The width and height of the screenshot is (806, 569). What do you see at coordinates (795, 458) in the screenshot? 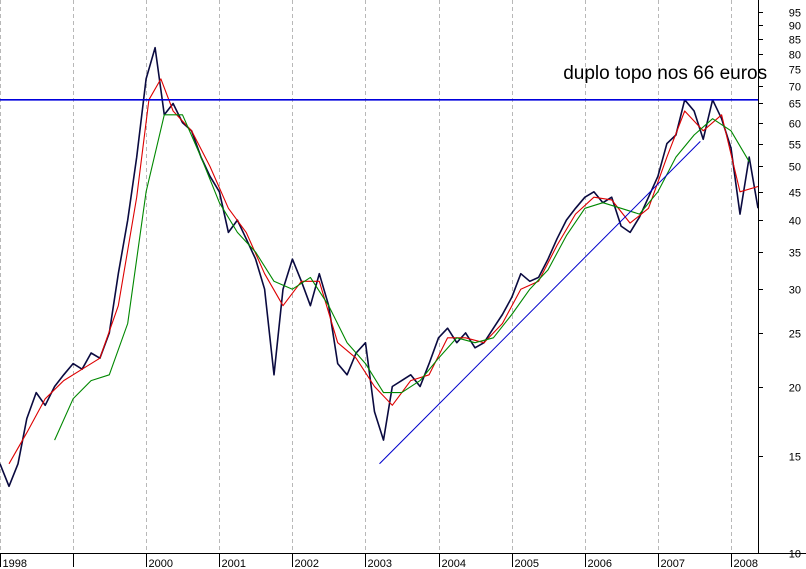
I see `y-tick-label: 15` at bounding box center [795, 458].